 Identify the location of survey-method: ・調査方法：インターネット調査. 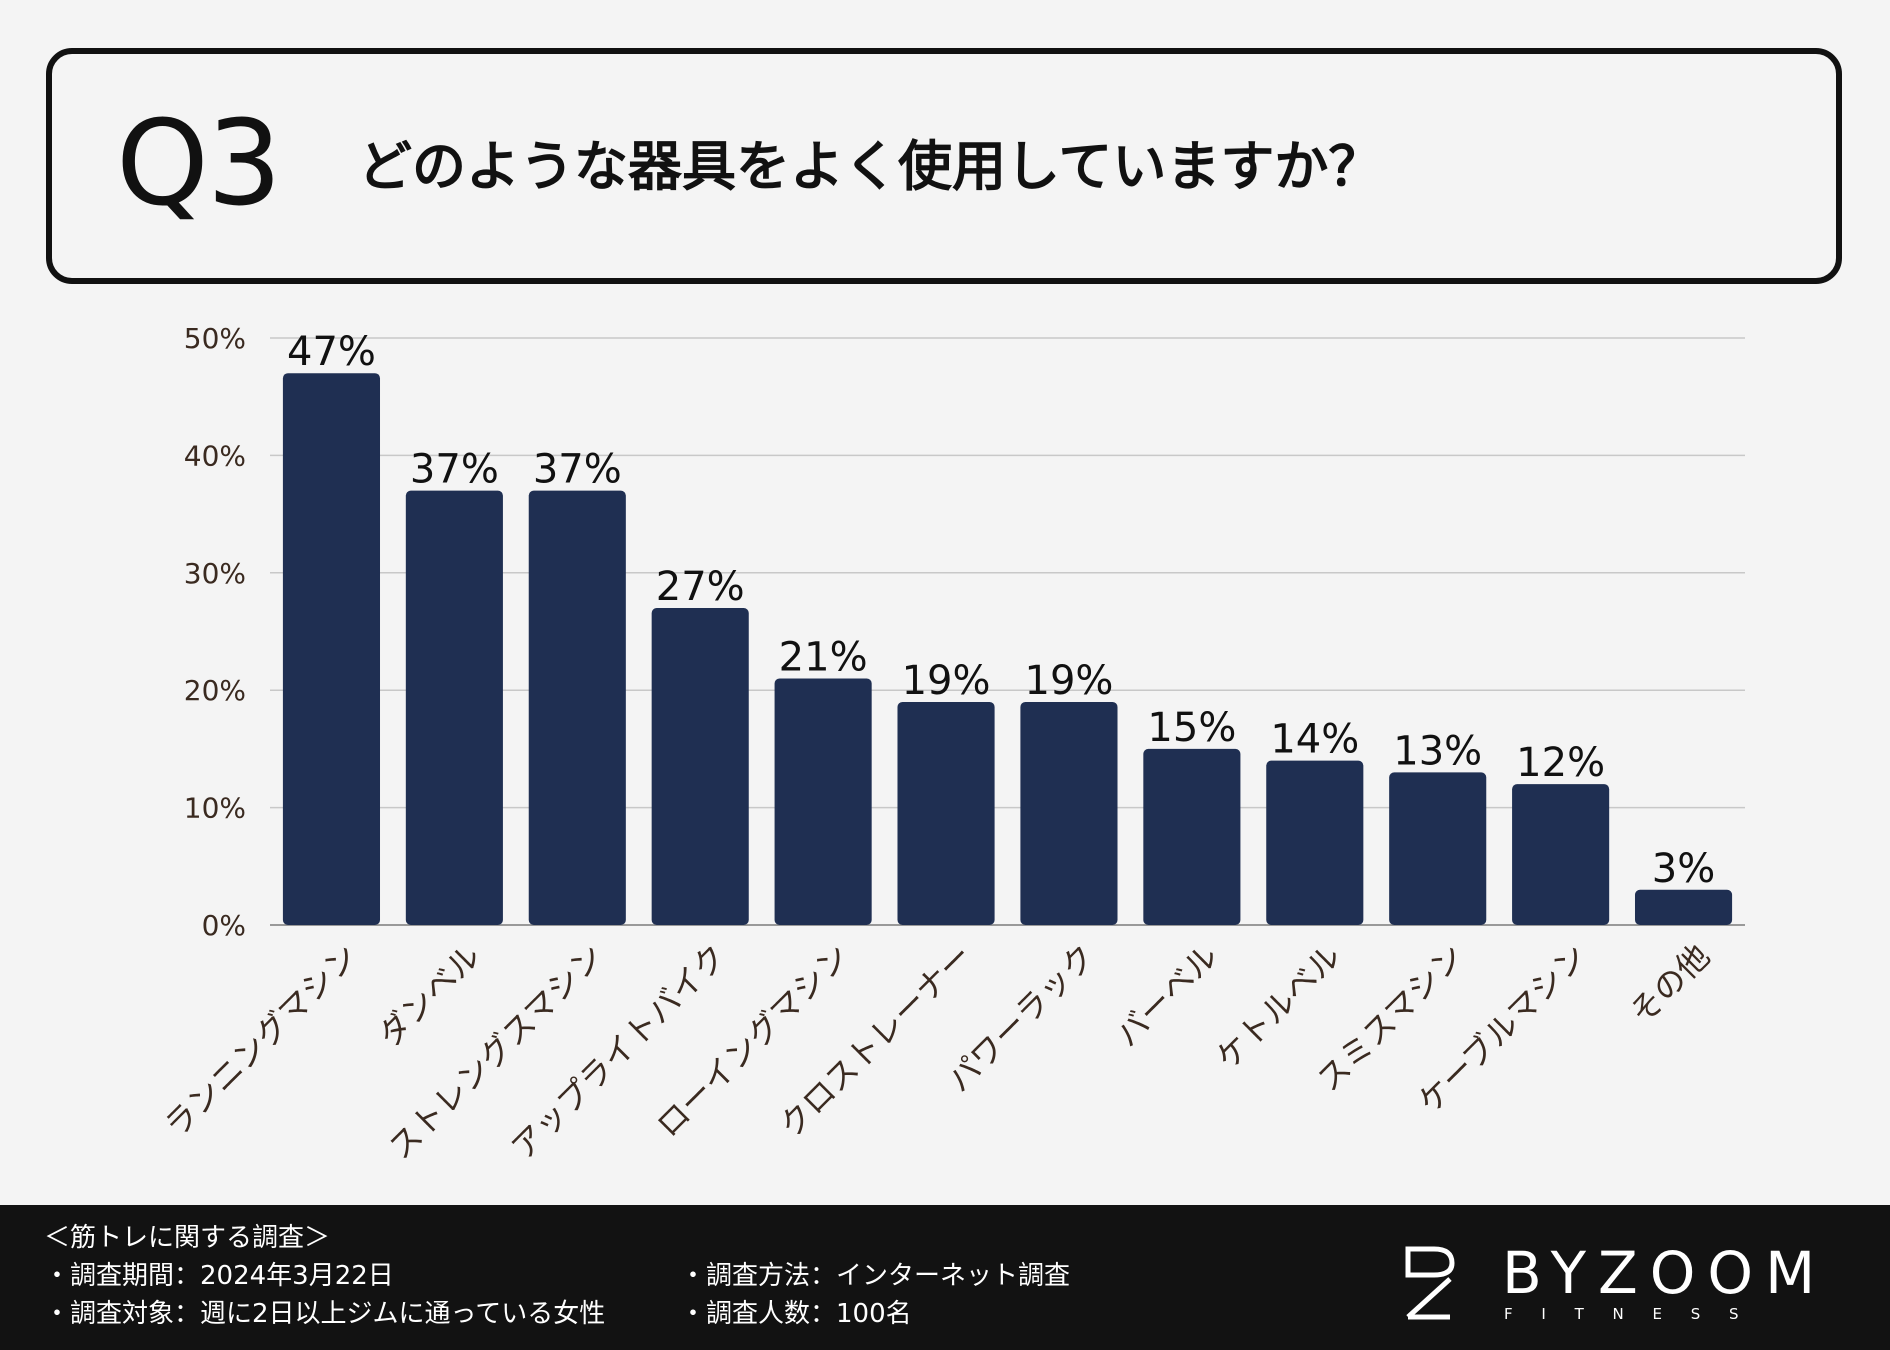
(875, 1276).